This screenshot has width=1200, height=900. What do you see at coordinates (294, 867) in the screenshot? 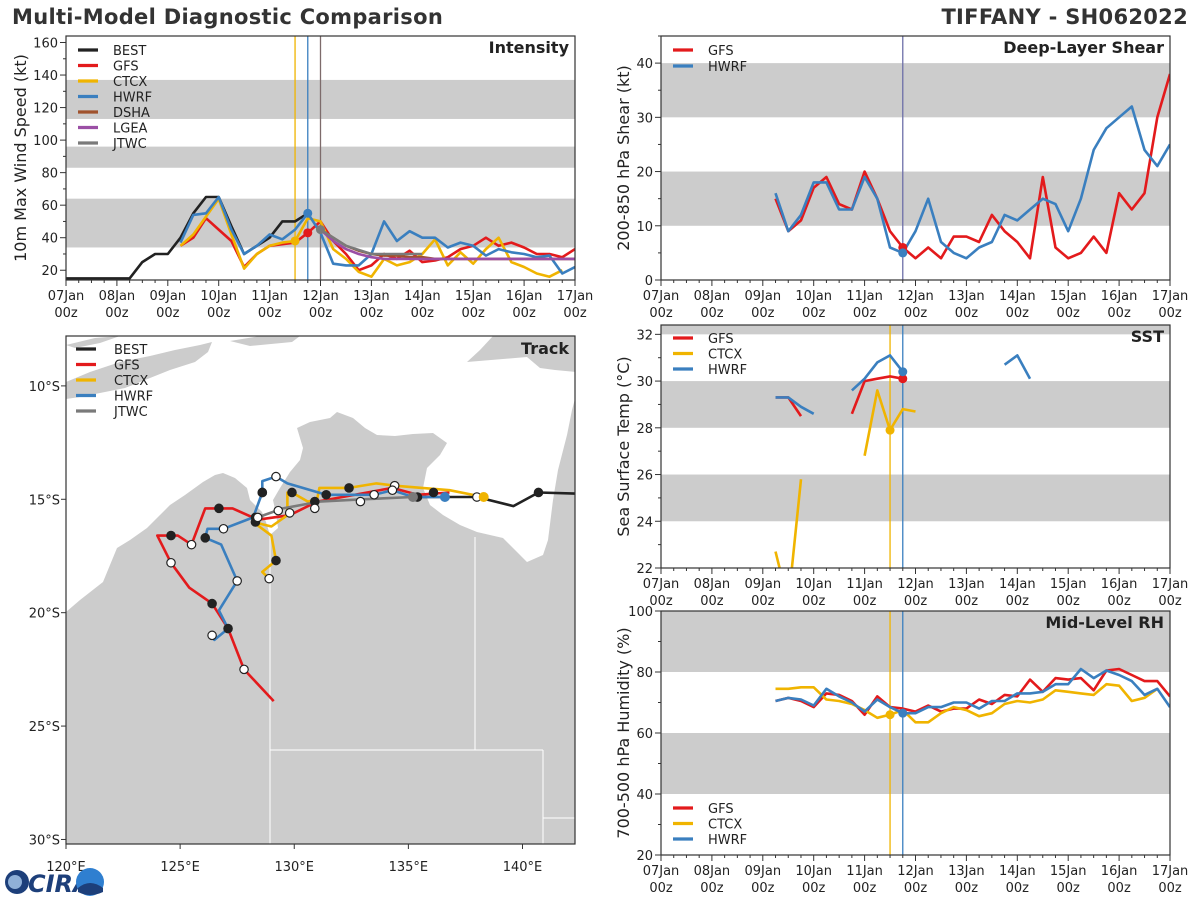
I see `lon-tick-label: 130°E` at bounding box center [294, 867].